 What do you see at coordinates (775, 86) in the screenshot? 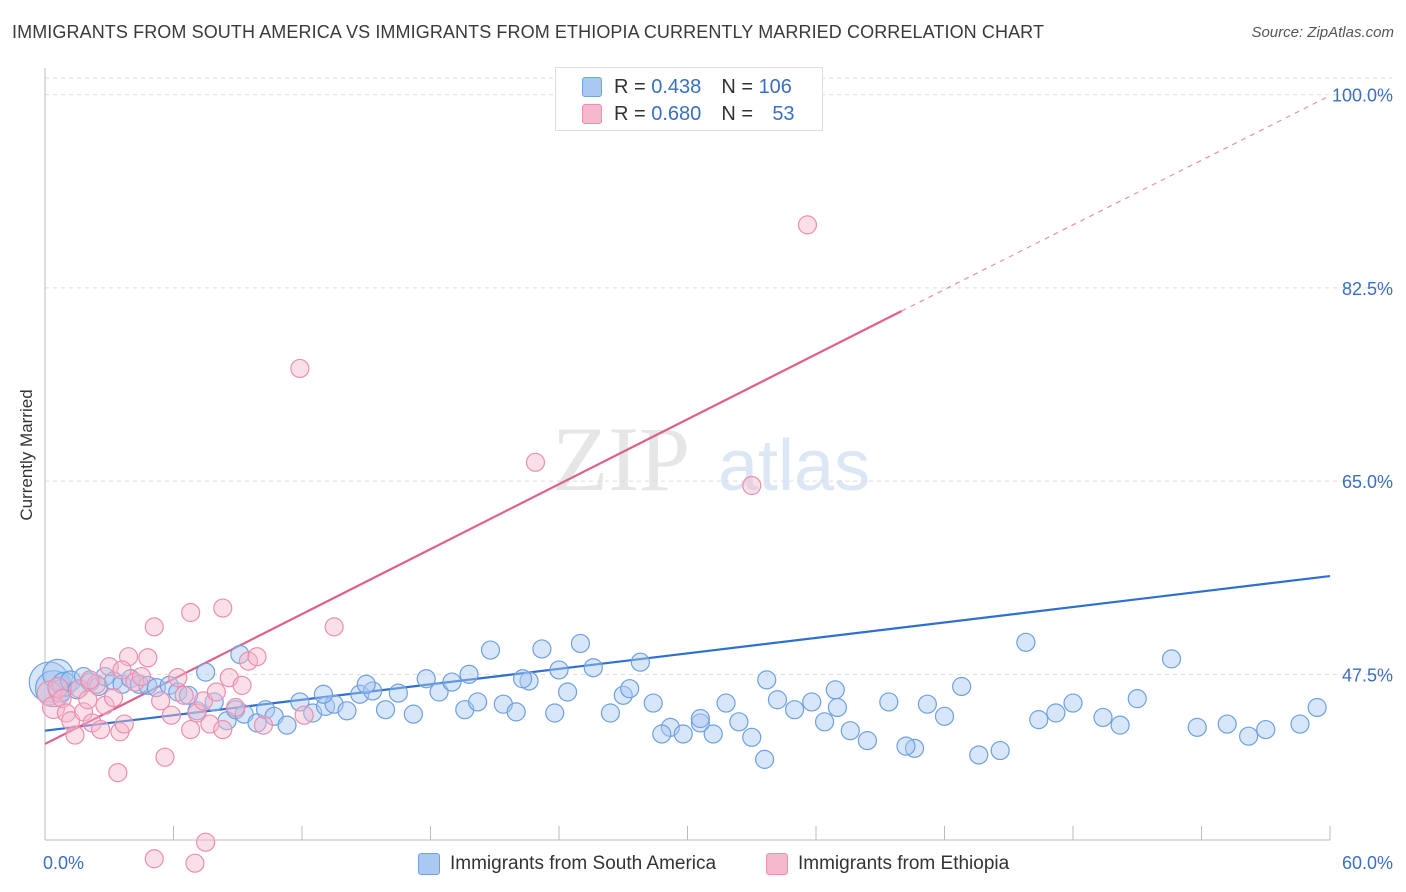
I see `n-value-south-america: 106` at bounding box center [775, 86].